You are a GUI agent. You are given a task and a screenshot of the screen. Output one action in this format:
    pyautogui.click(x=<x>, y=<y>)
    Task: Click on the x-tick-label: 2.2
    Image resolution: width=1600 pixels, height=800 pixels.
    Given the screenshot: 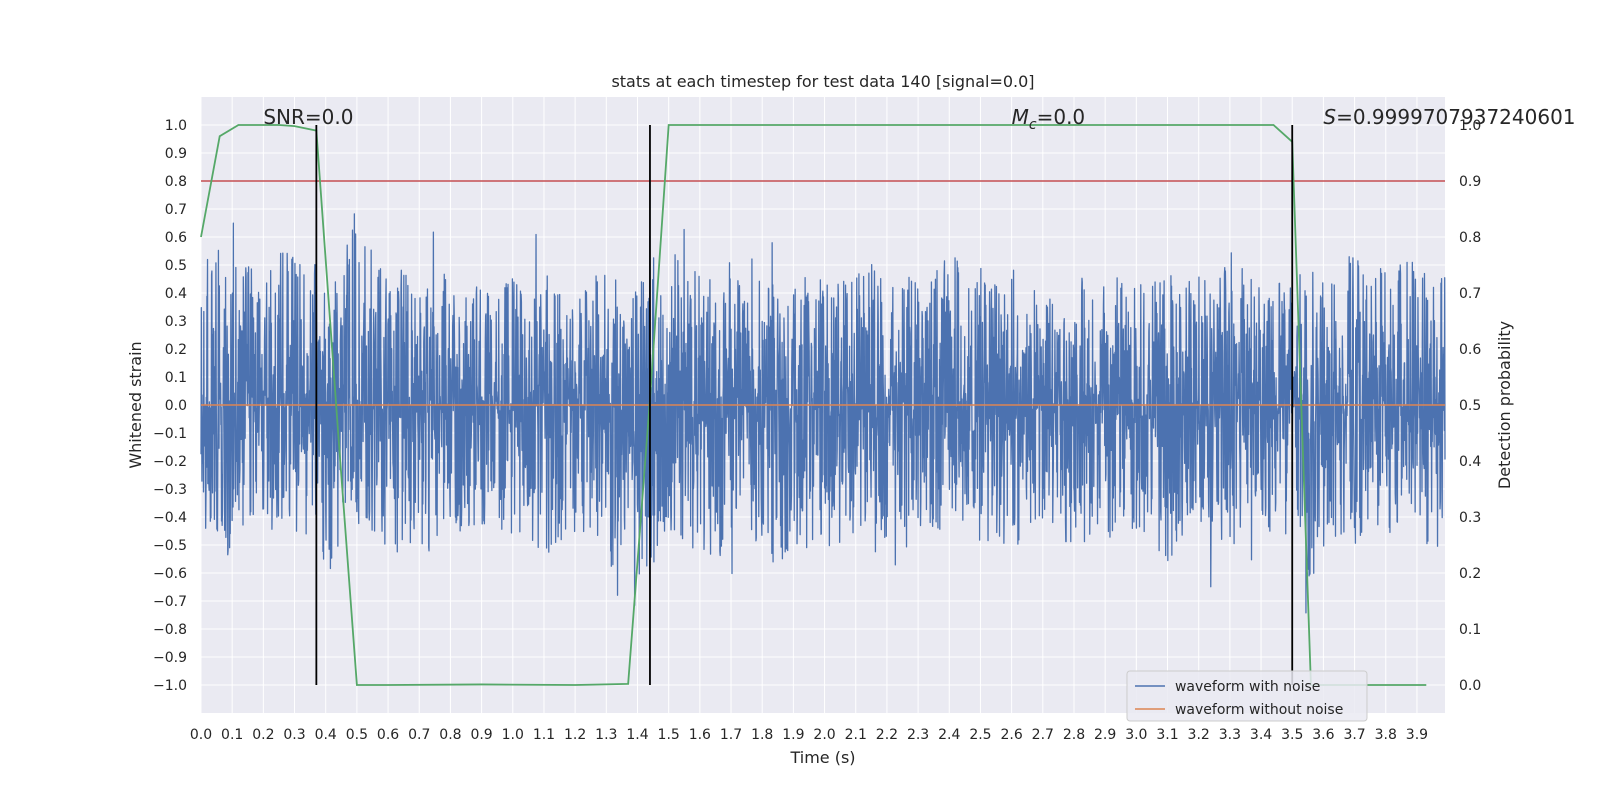 What is the action you would take?
    pyautogui.click(x=887, y=735)
    